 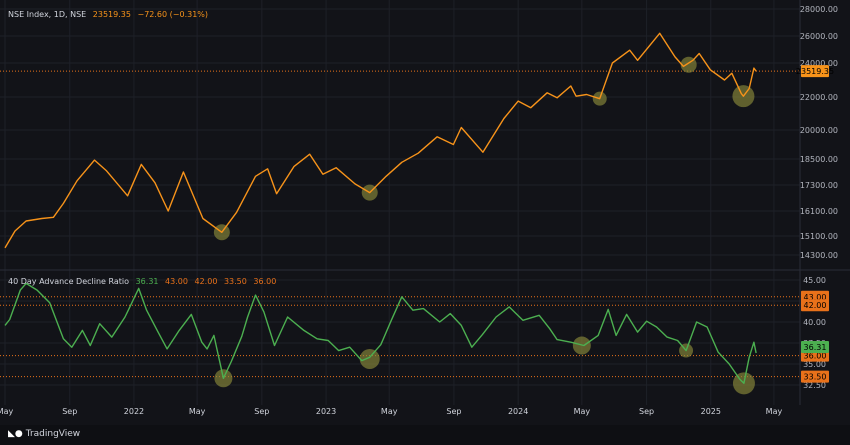 I want to click on level-tag: 36.00, so click(x=815, y=356).